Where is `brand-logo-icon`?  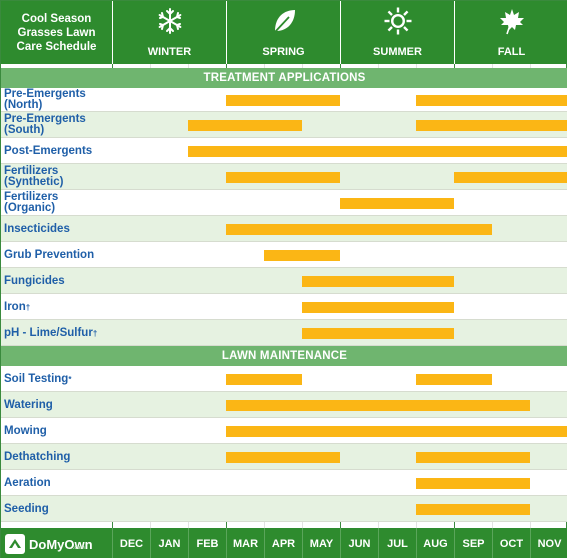
brand-logo-icon is located at coordinates (15, 544).